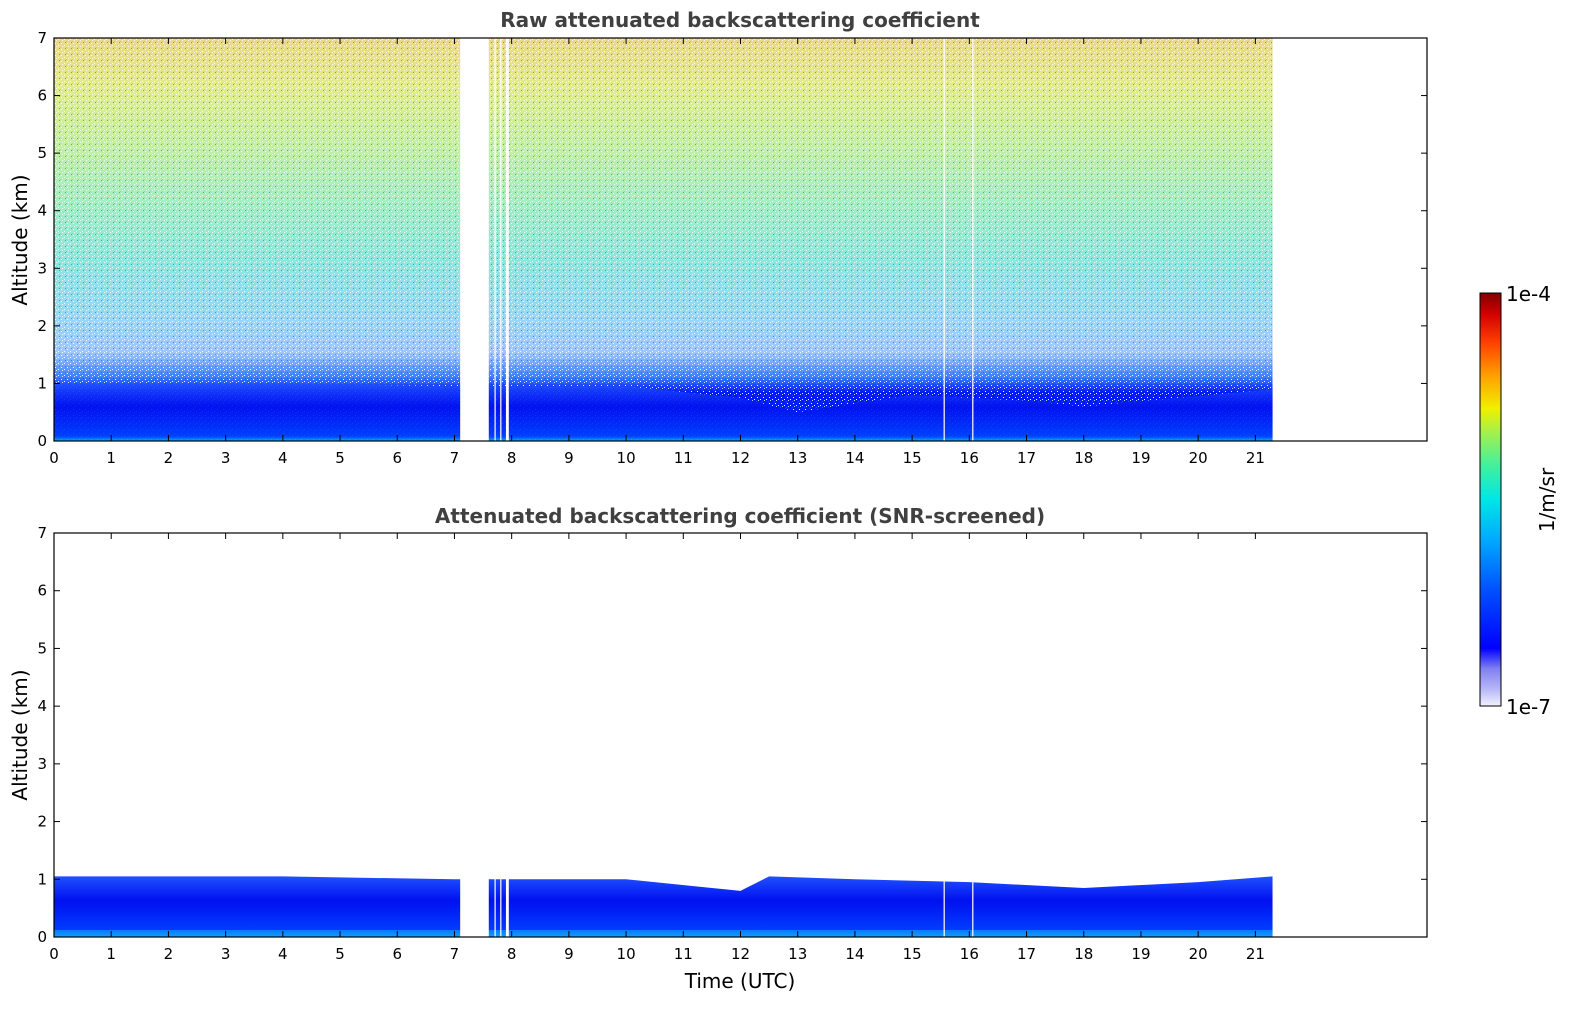 This screenshot has height=1020, width=1595. Describe the element at coordinates (740, 981) in the screenshot. I see `x-axis-label: Time (UTC)` at that location.